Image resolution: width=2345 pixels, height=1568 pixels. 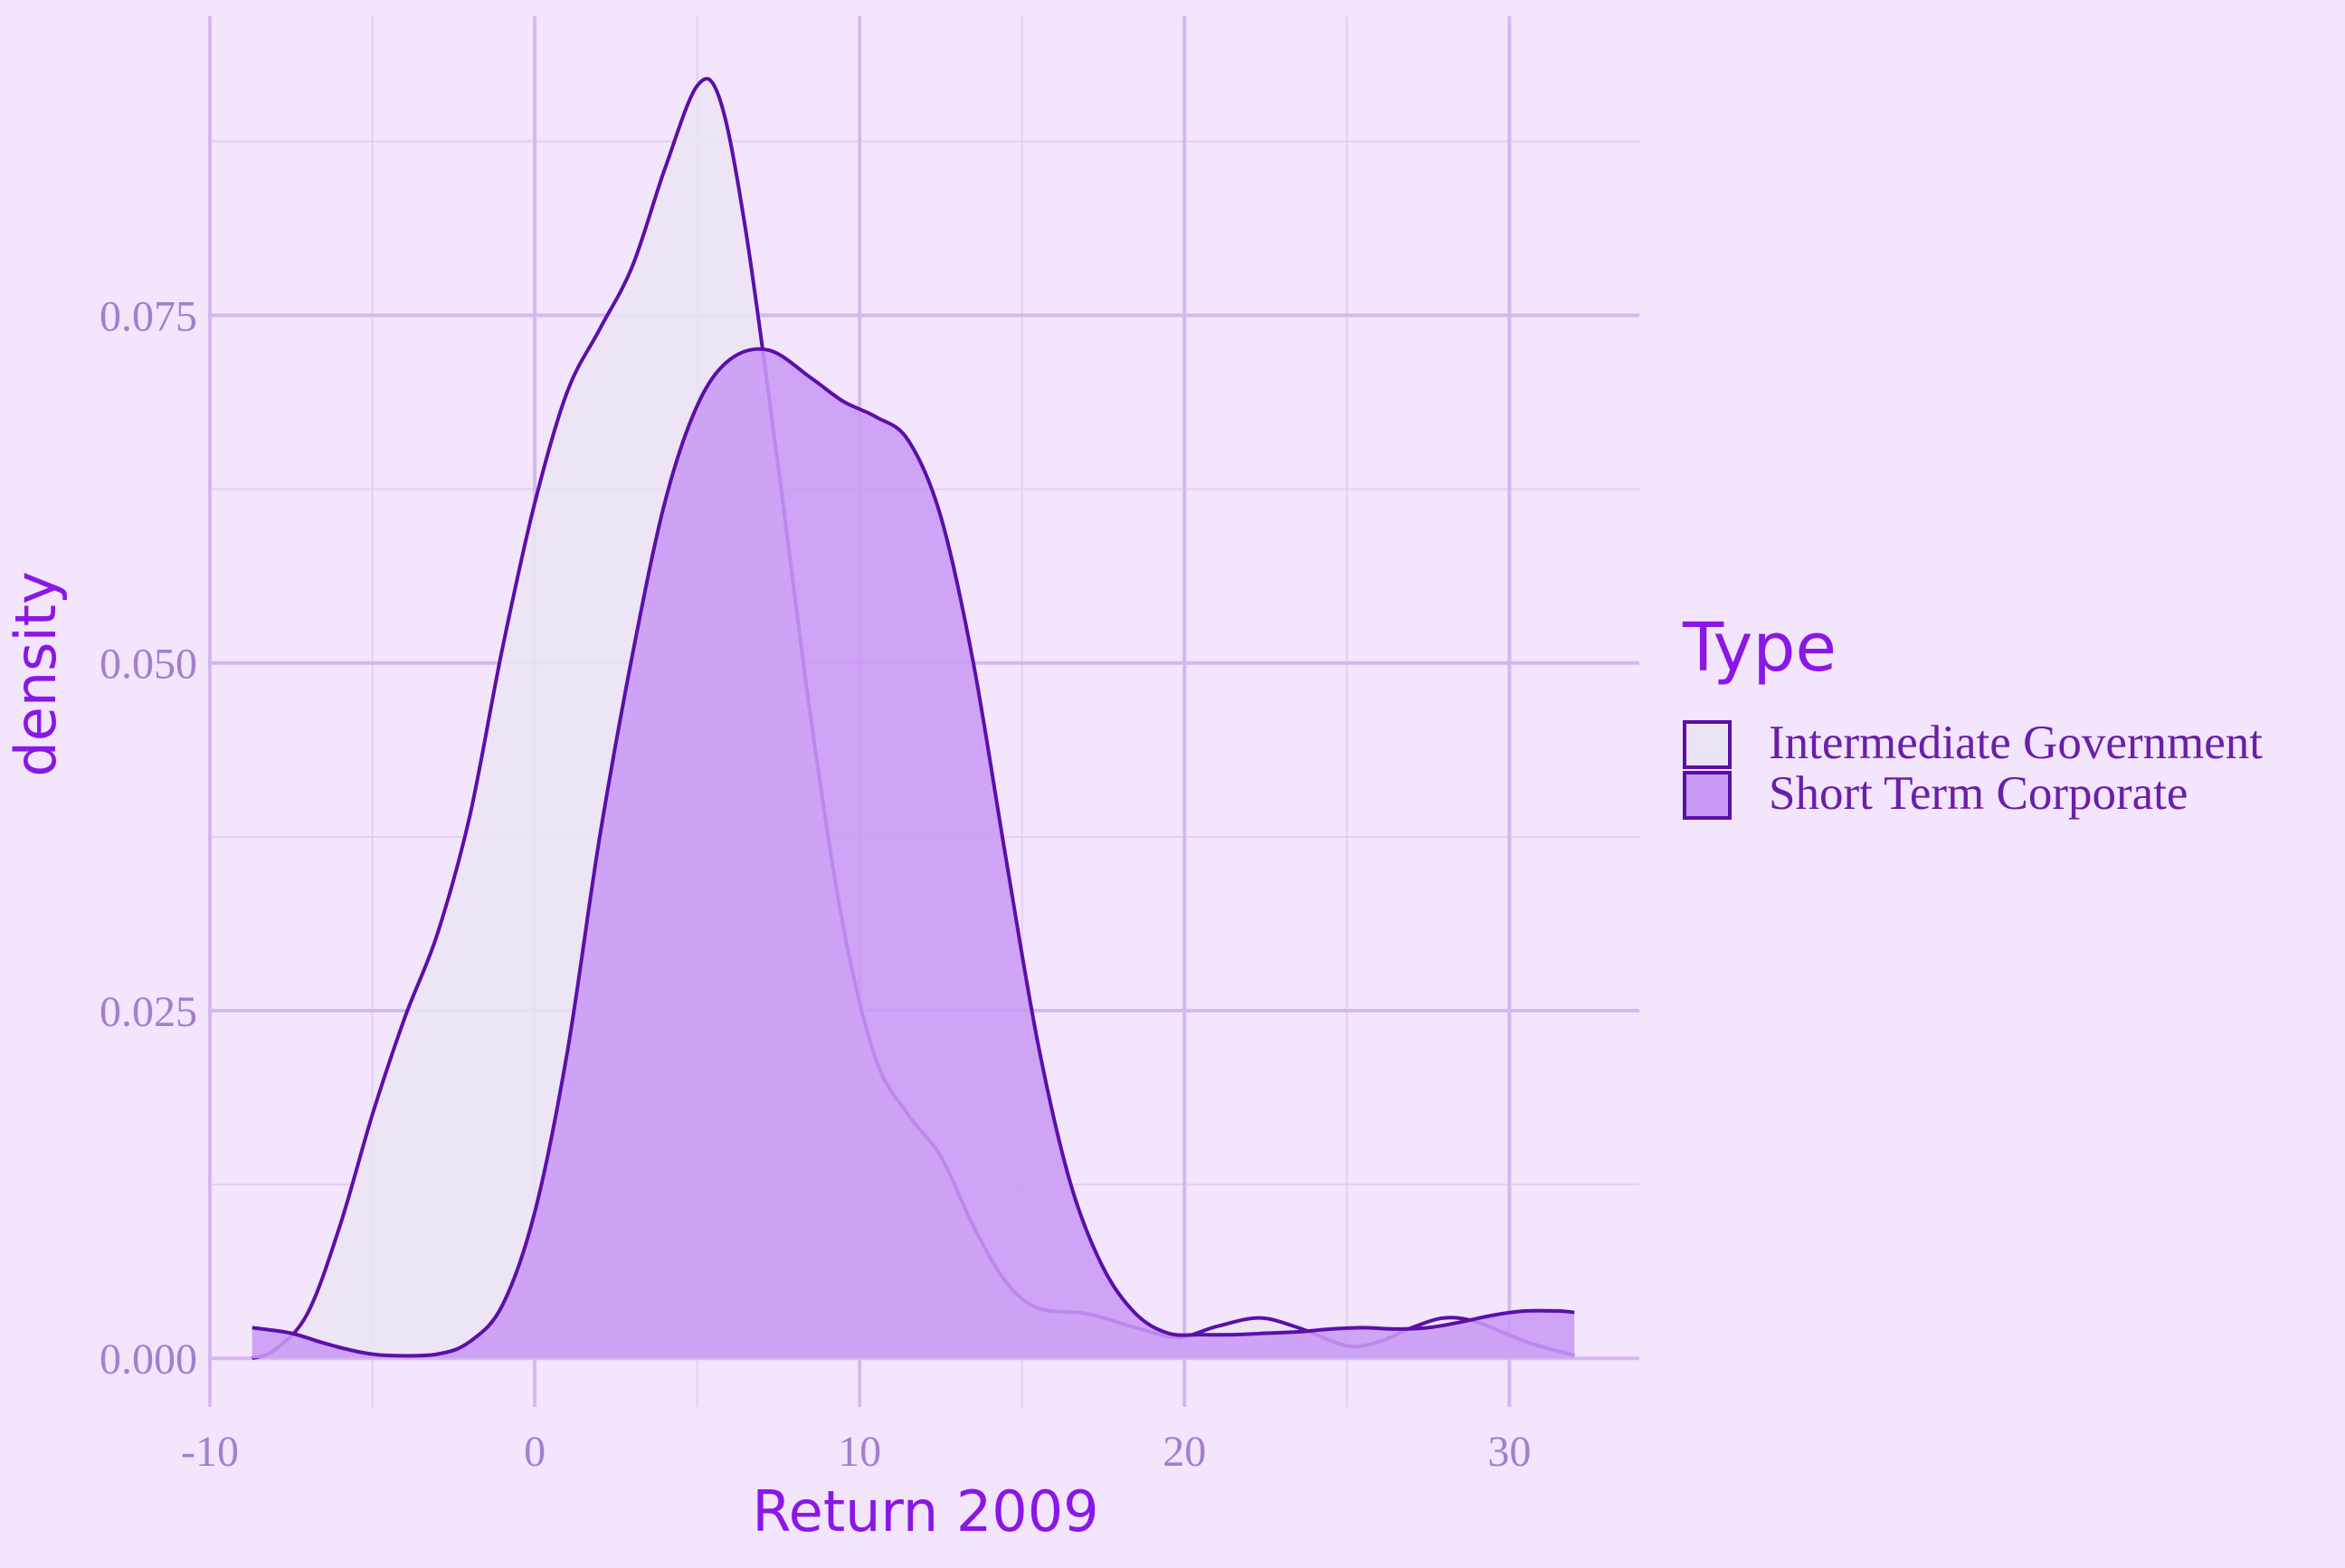 What do you see at coordinates (210, 1452) in the screenshot?
I see `x-tick-label: -10` at bounding box center [210, 1452].